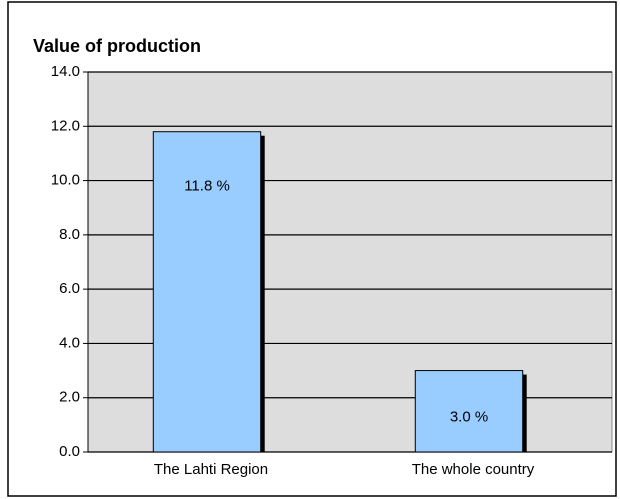 This screenshot has width=620, height=499. I want to click on y-tick-label: 10.0, so click(65, 180).